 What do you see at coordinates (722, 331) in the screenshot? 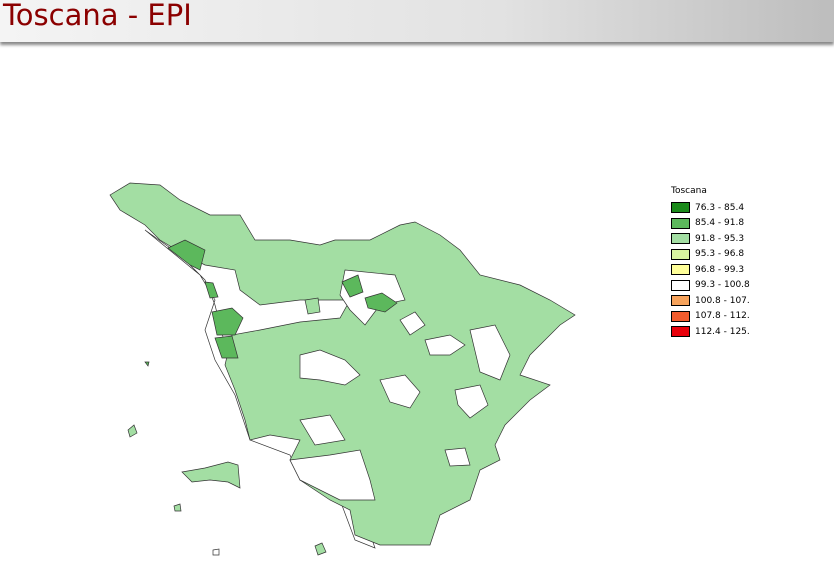
I see `legend-label: 112.4 - 125.` at bounding box center [722, 331].